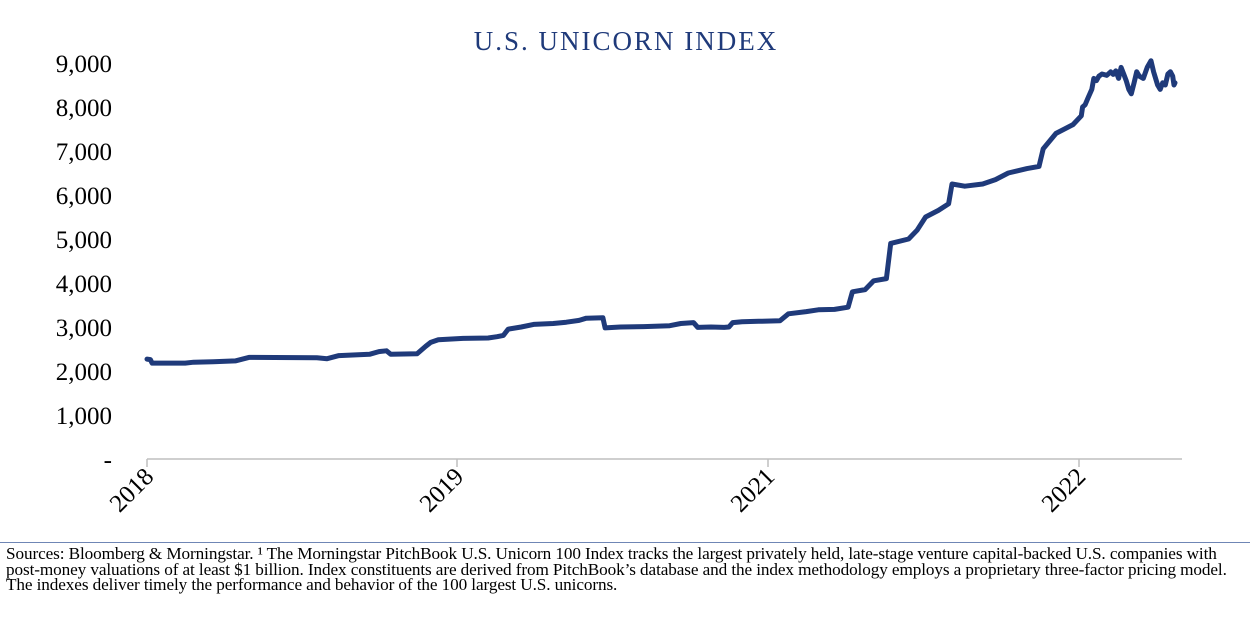 The height and width of the screenshot is (625, 1250). What do you see at coordinates (84, 64) in the screenshot?
I see `y-tick-label: 9,000` at bounding box center [84, 64].